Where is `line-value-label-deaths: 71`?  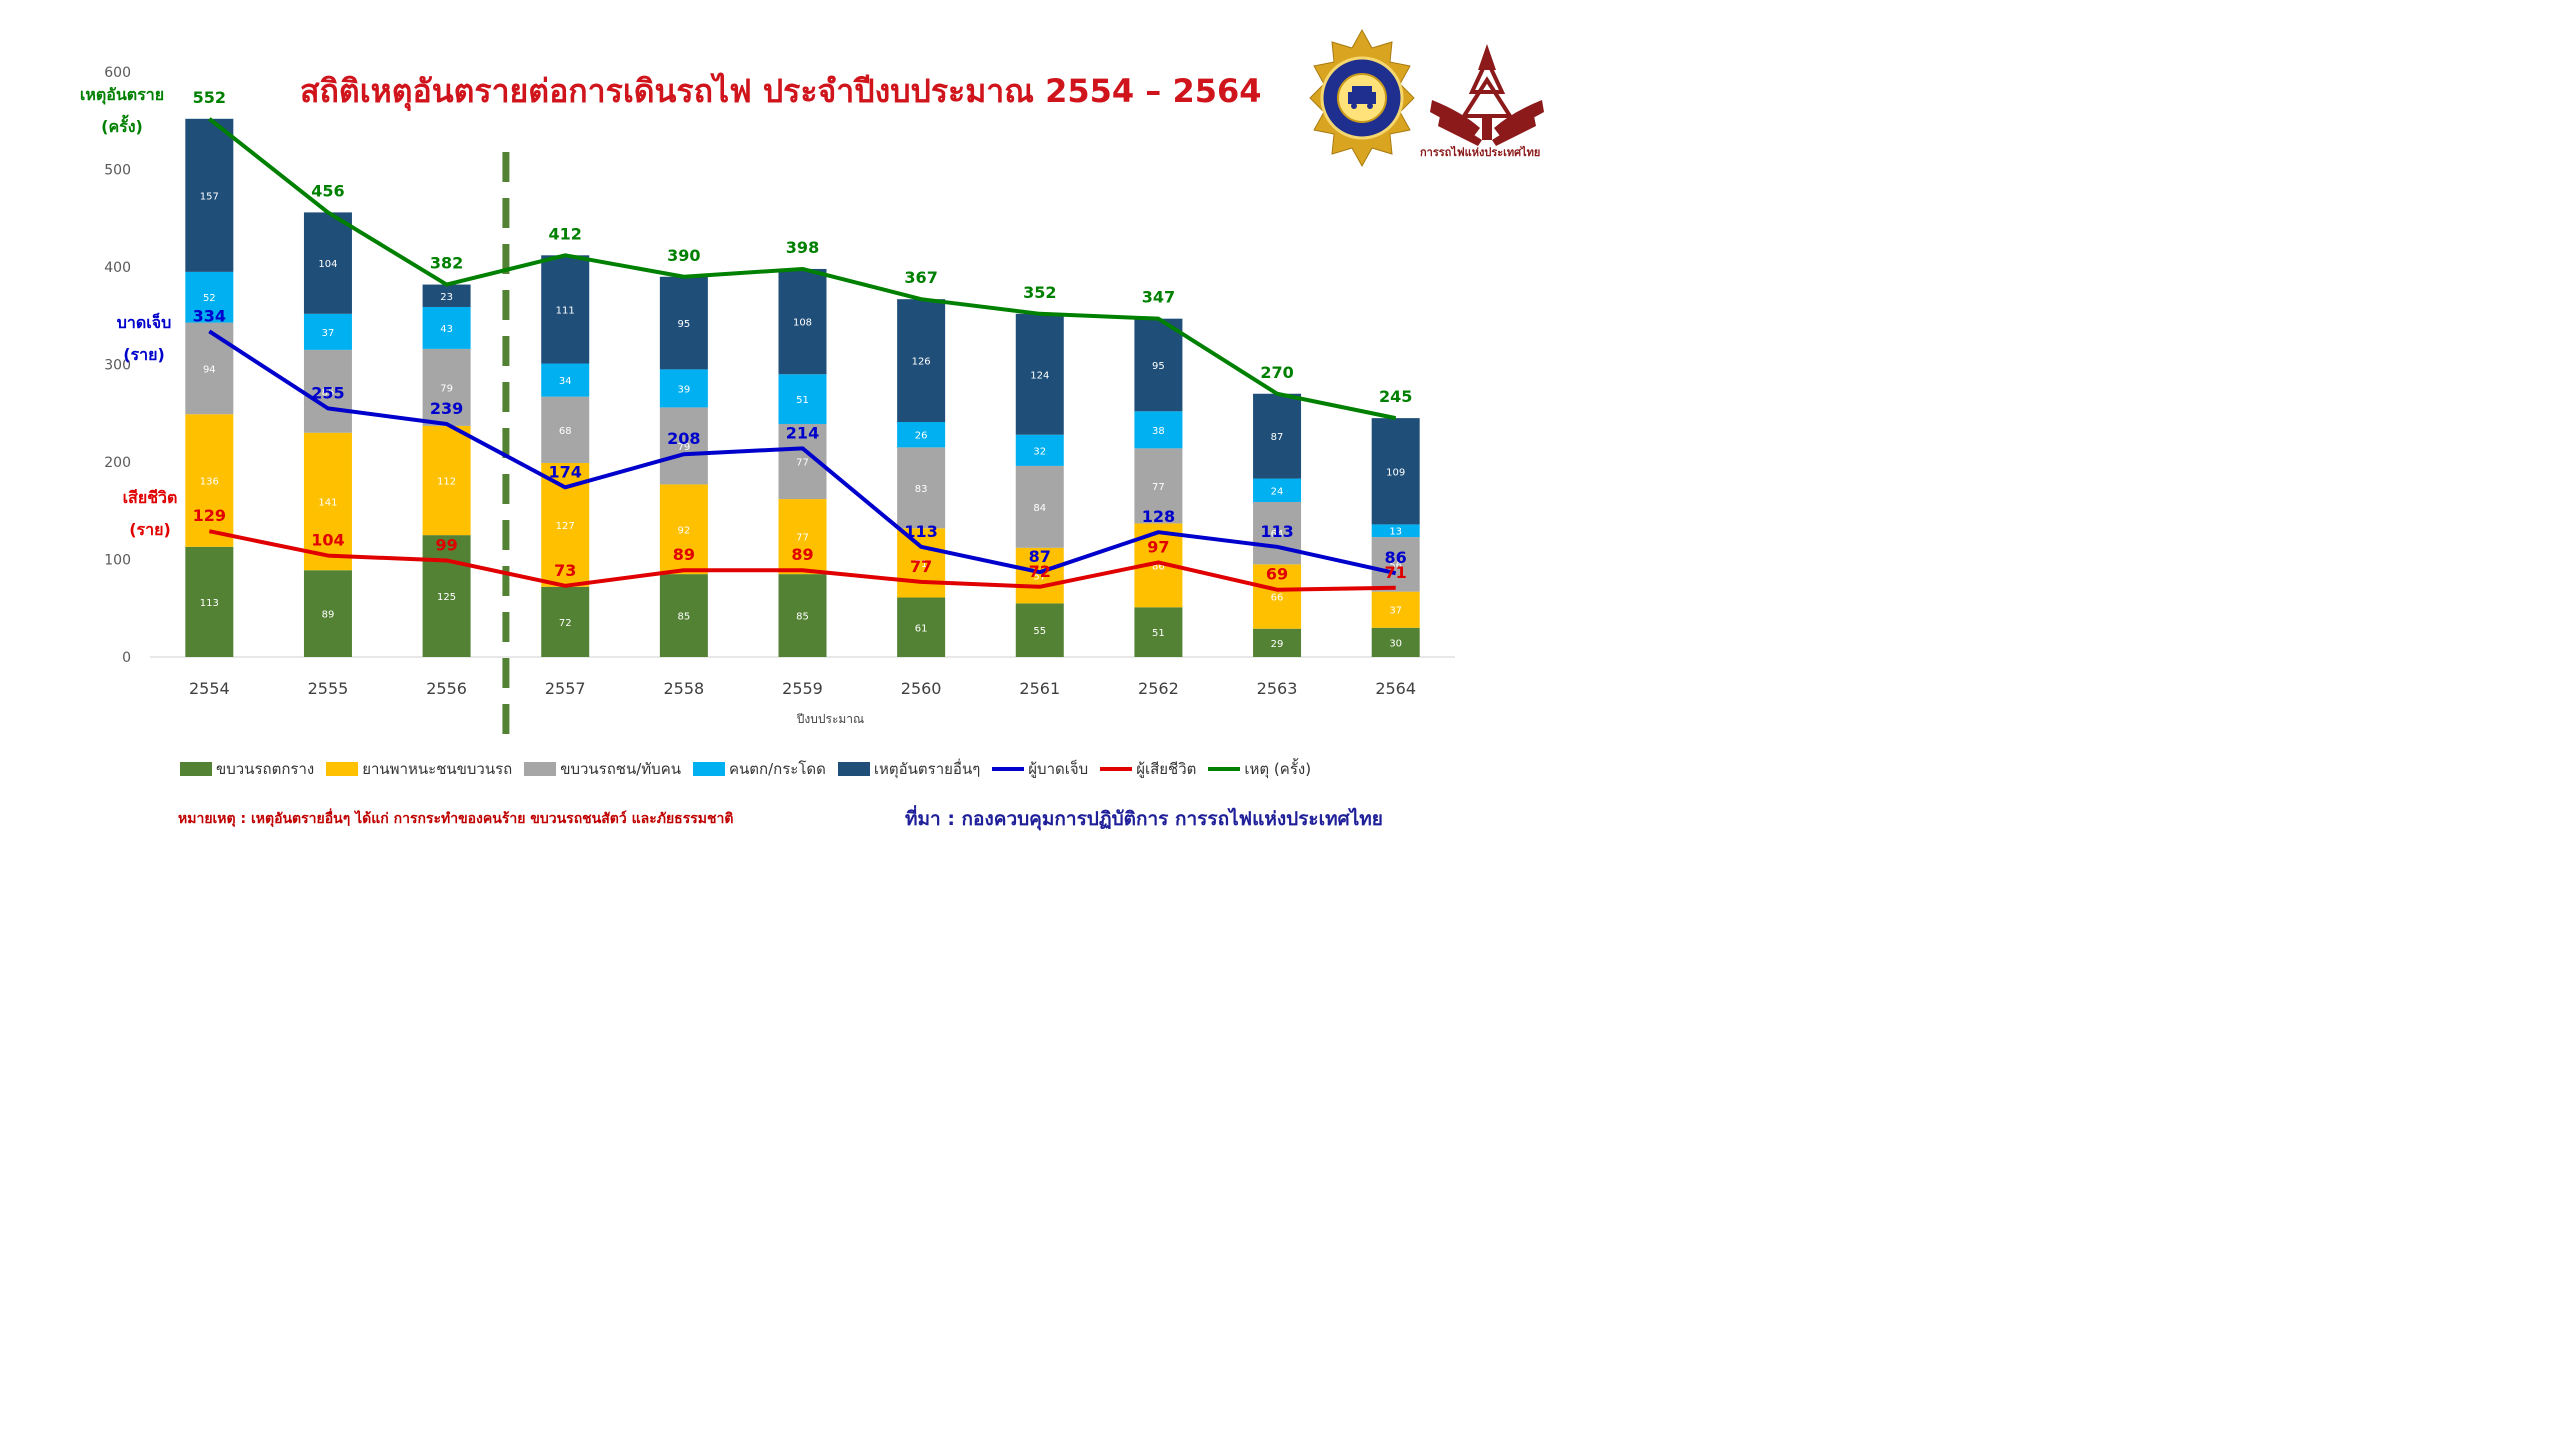 line-value-label-deaths: 71 is located at coordinates (1396, 572).